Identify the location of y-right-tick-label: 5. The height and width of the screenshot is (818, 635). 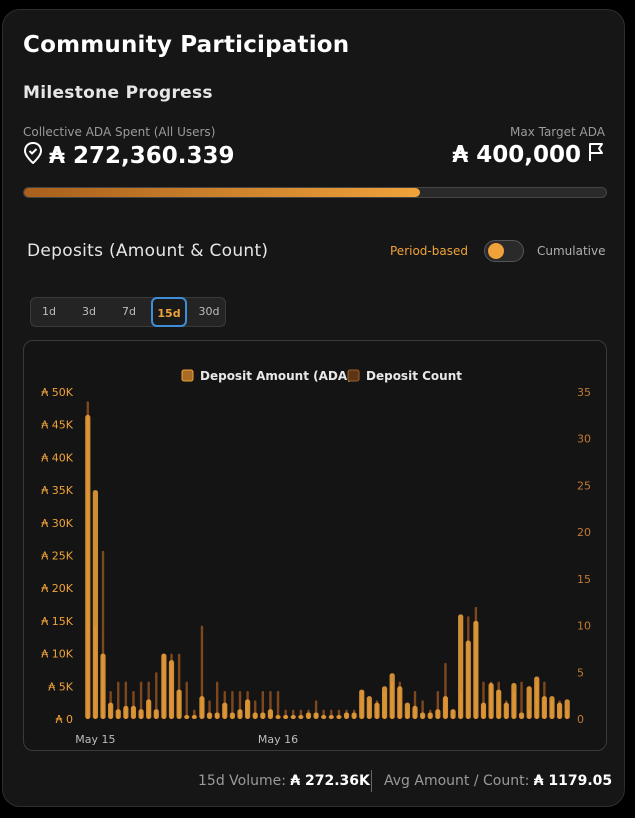
(580, 672).